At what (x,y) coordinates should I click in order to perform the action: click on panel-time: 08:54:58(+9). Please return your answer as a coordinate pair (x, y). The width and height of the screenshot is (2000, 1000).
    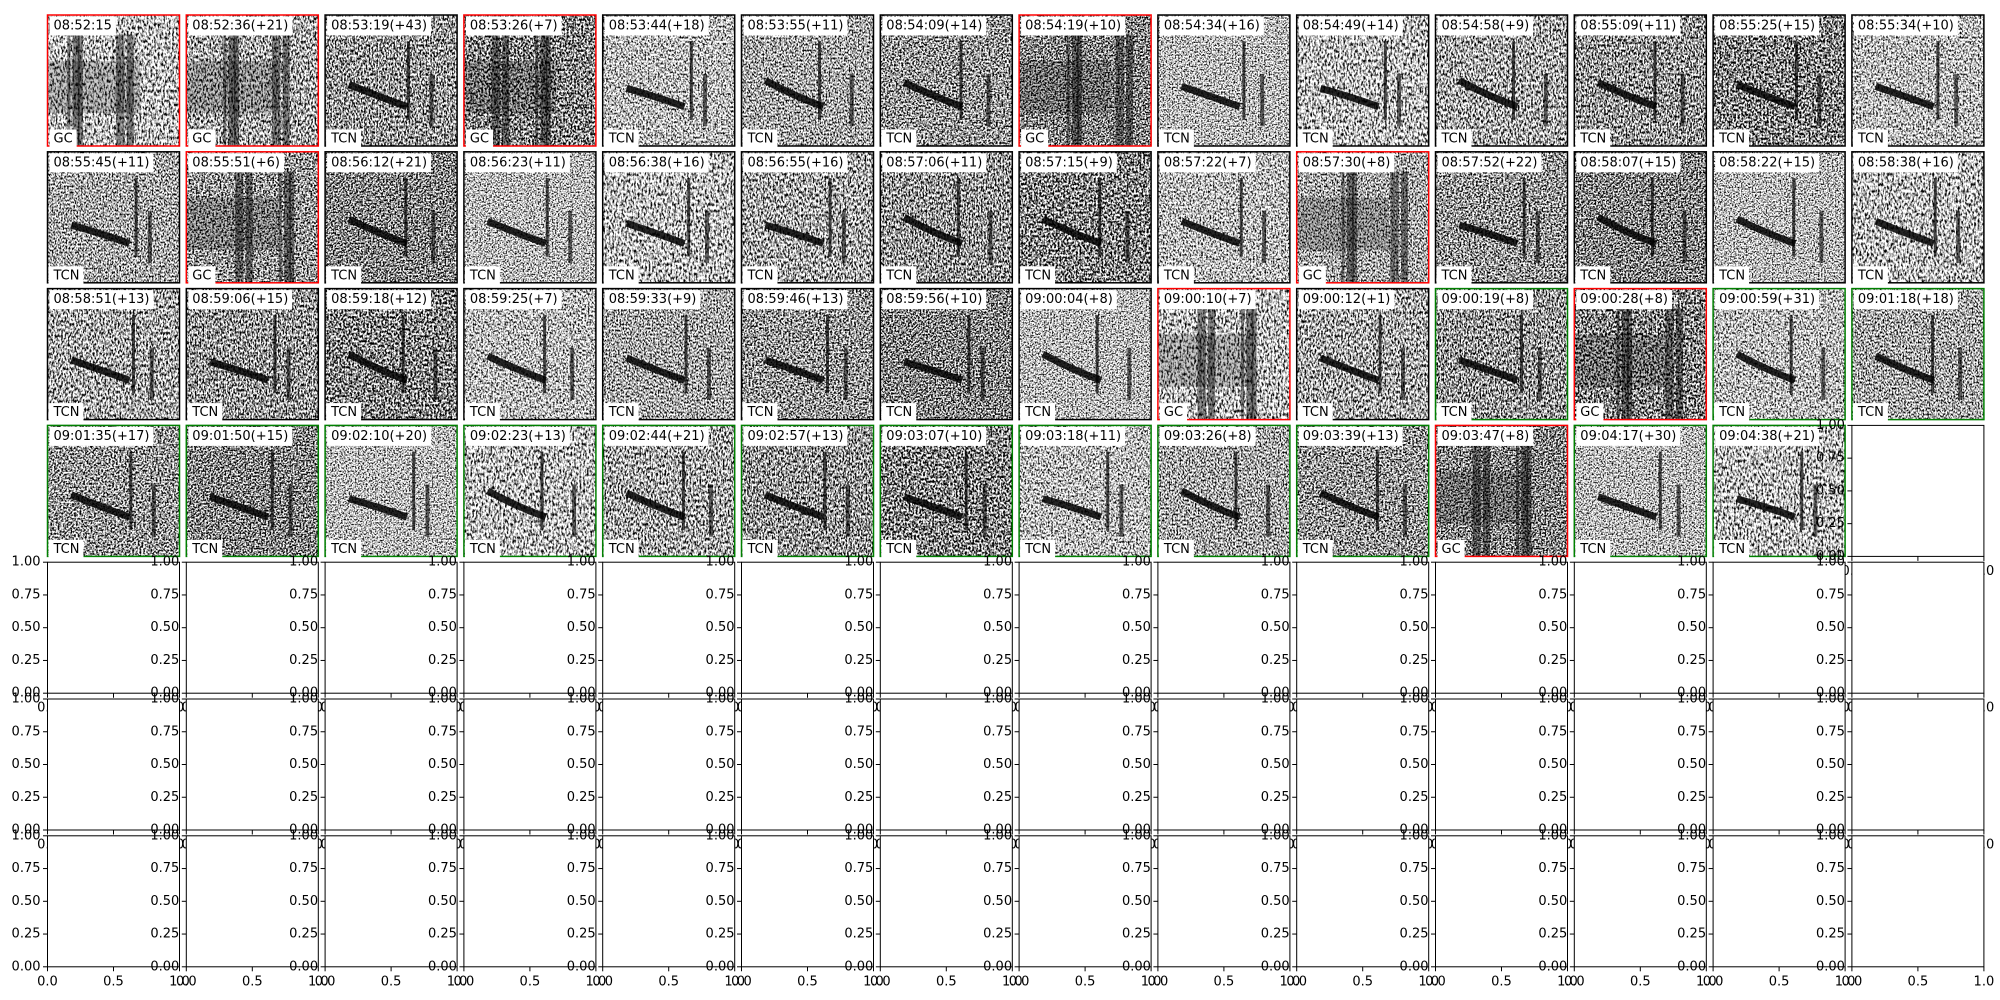
    Looking at the image, I should click on (1486, 26).